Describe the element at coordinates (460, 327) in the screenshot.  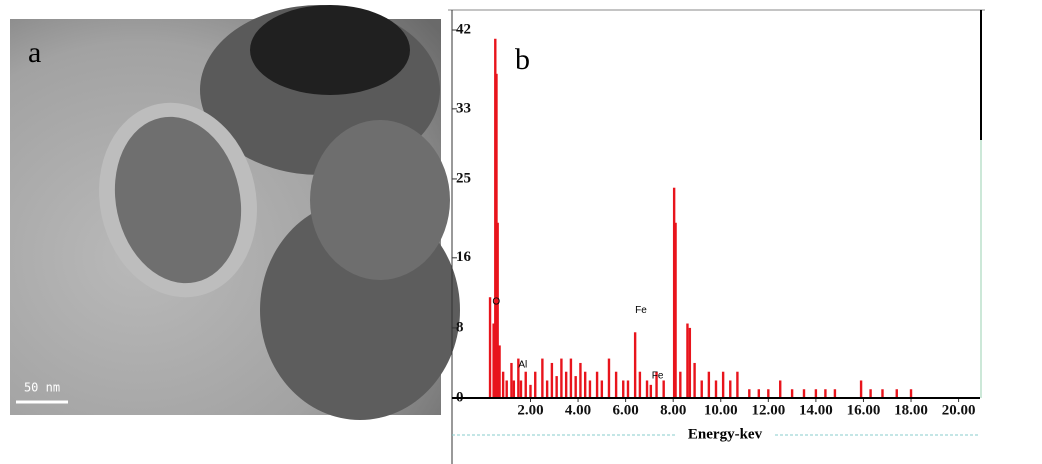
I see `y-tick-label: 8` at that location.